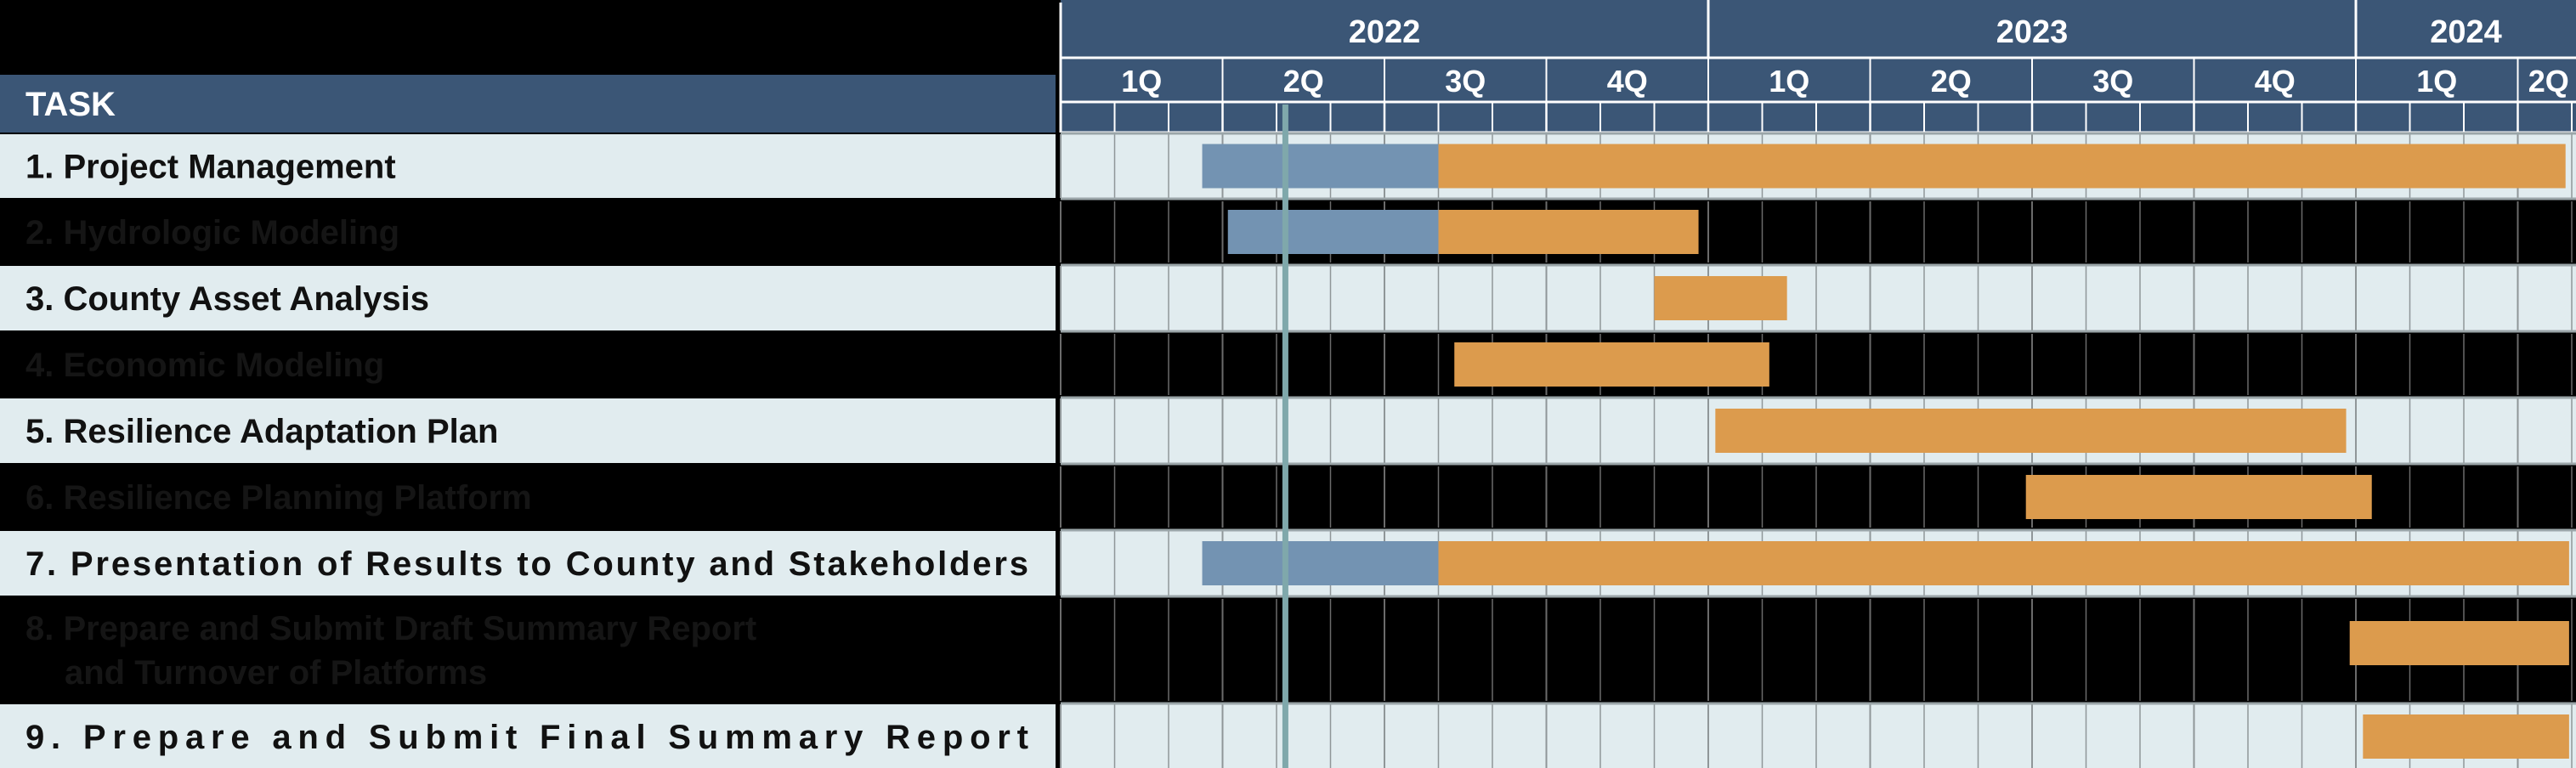 The image size is (2576, 768). What do you see at coordinates (1385, 32) in the screenshot?
I see `year-label: 2022` at bounding box center [1385, 32].